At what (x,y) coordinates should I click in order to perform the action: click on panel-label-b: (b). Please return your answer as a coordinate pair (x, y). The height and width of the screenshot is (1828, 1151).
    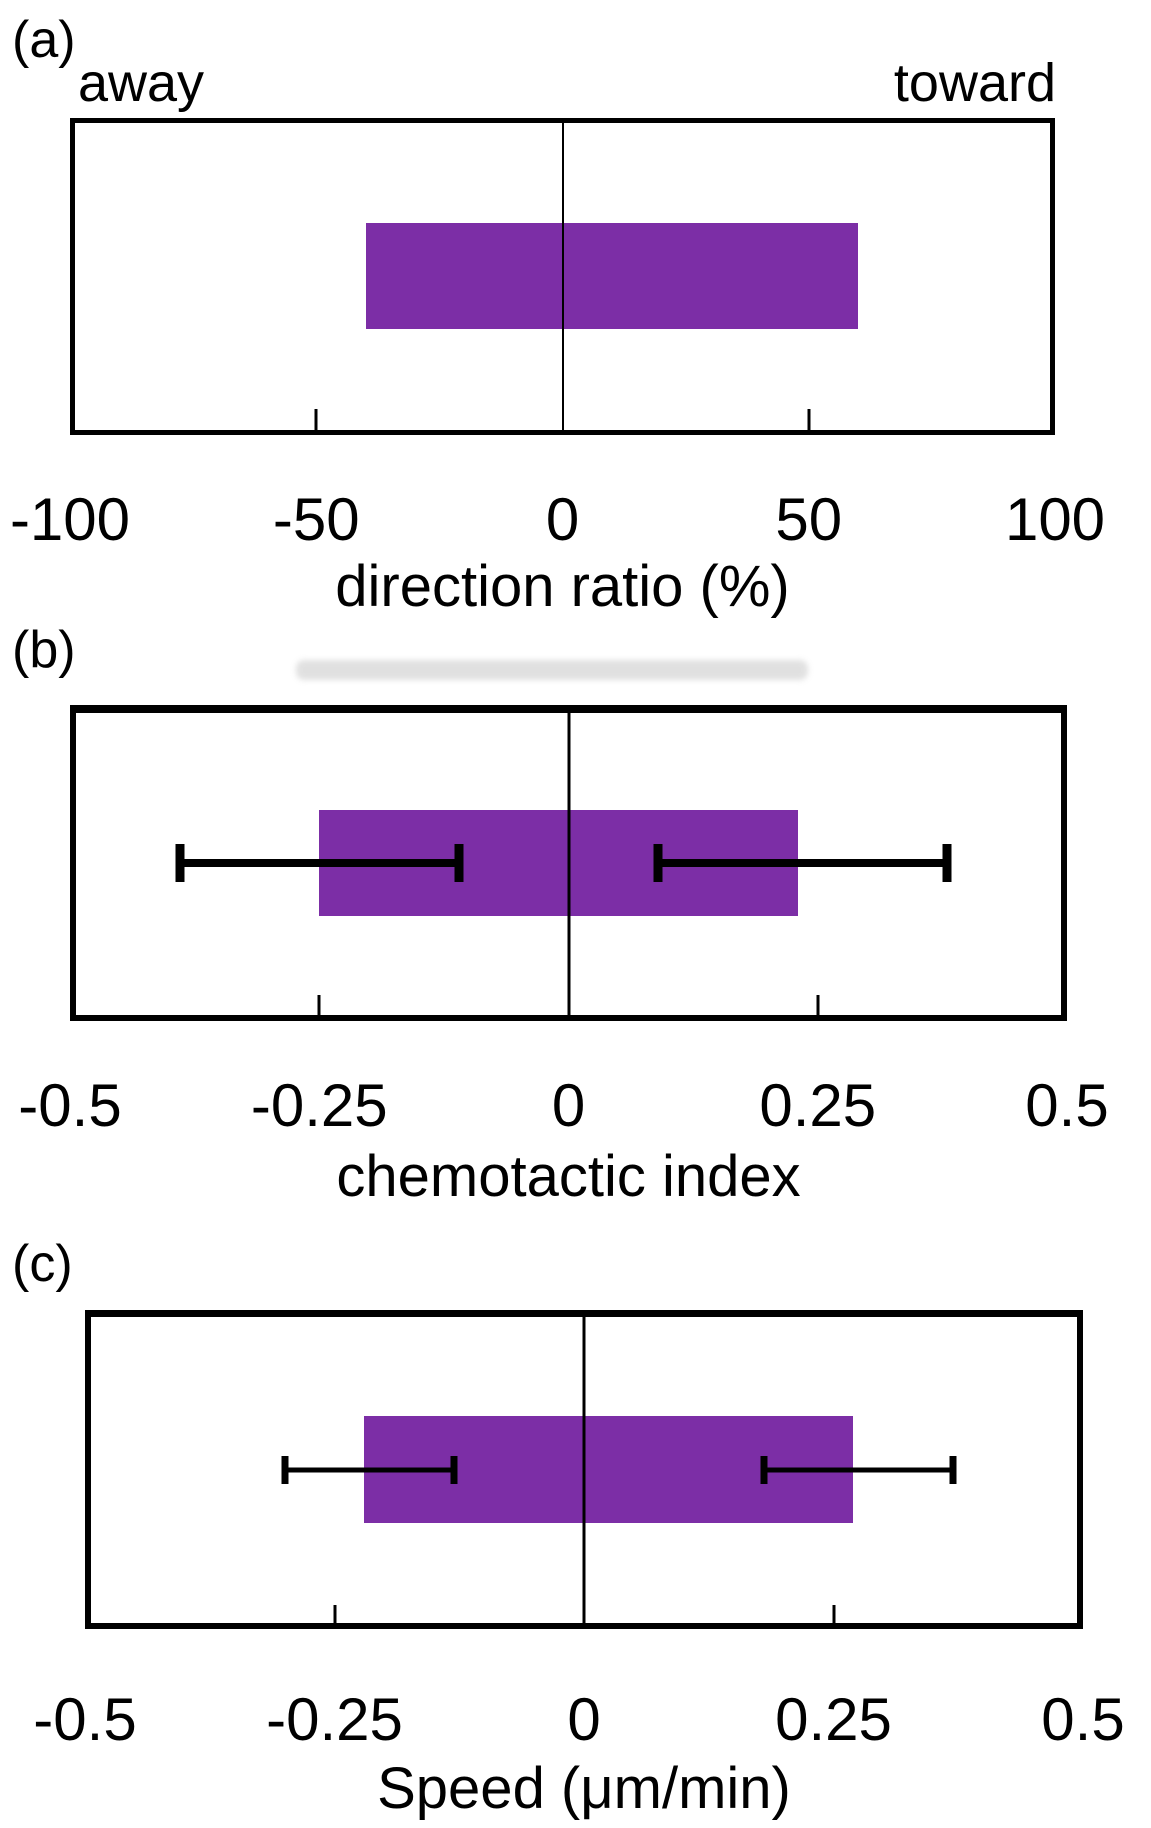
    Looking at the image, I should click on (44, 650).